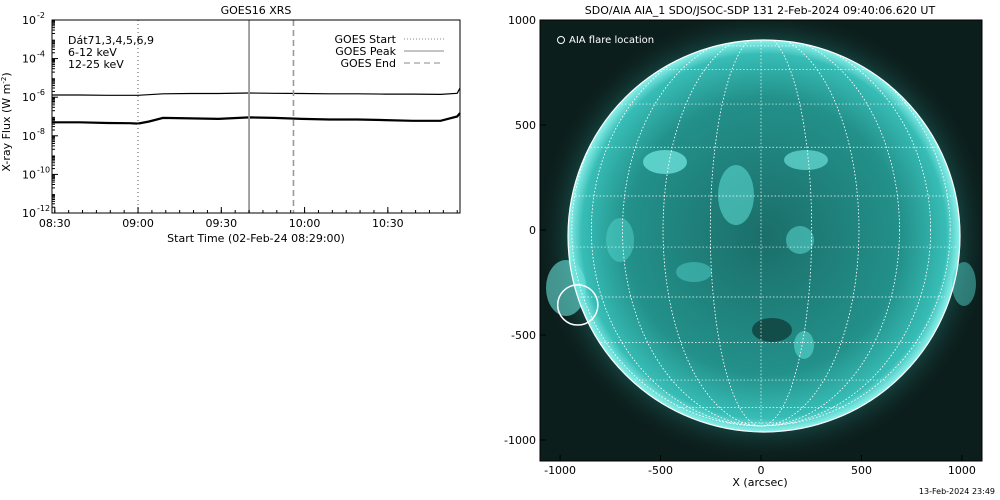 The width and height of the screenshot is (1000, 500). Describe the element at coordinates (577, 305) in the screenshot. I see `flare-location-marker` at that location.